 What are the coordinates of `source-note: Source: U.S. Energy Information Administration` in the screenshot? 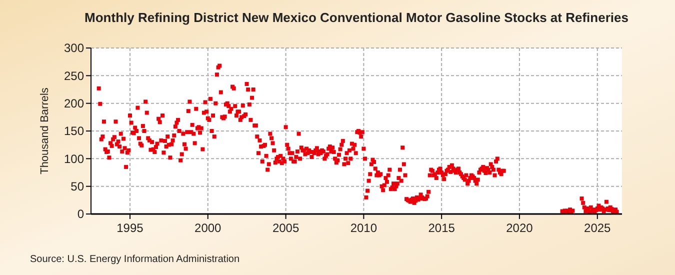 It's located at (135, 259).